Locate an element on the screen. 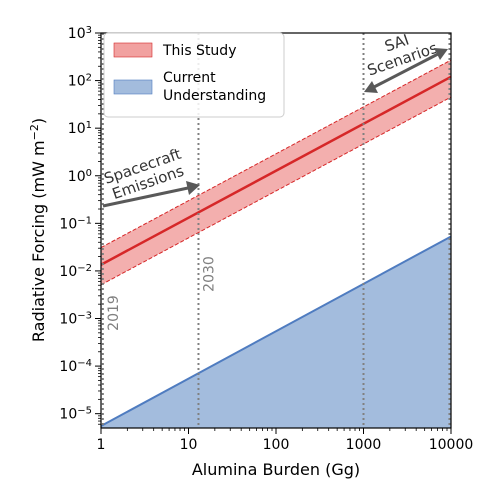 The height and width of the screenshot is (498, 498). x-tick-label: 100 is located at coordinates (276, 445).